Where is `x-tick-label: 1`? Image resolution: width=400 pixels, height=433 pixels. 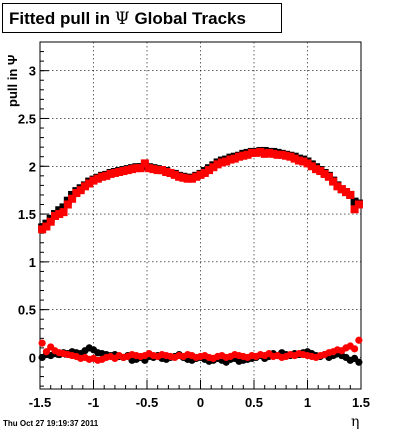 x-tick-label: 1 is located at coordinates (307, 402).